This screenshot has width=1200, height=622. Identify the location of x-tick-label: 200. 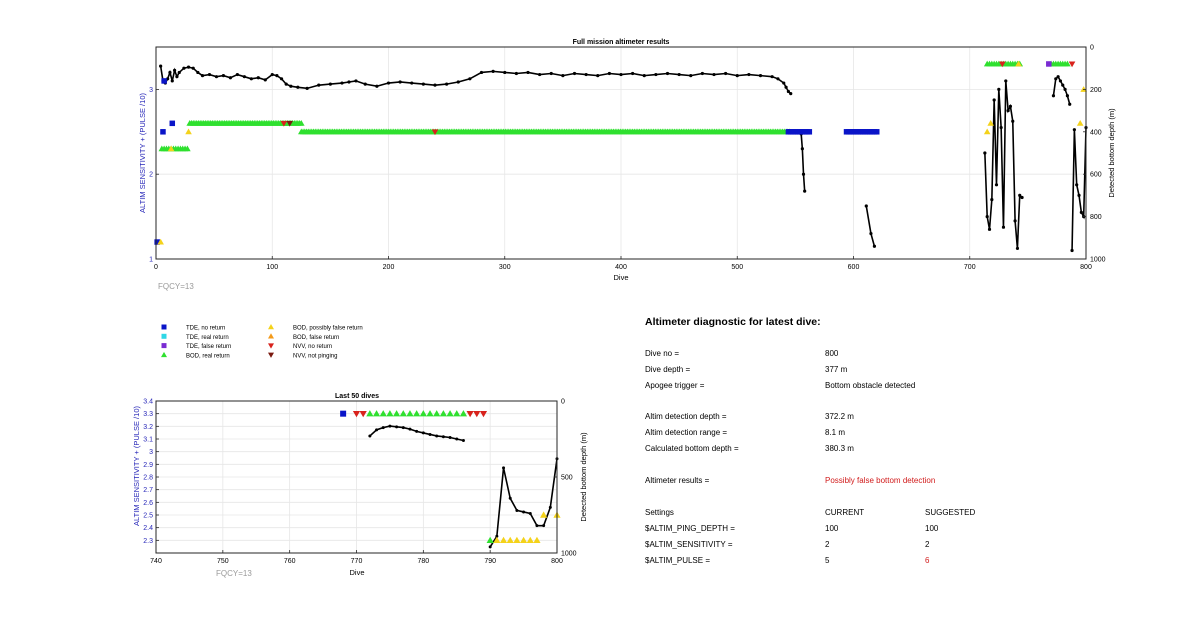
(389, 267).